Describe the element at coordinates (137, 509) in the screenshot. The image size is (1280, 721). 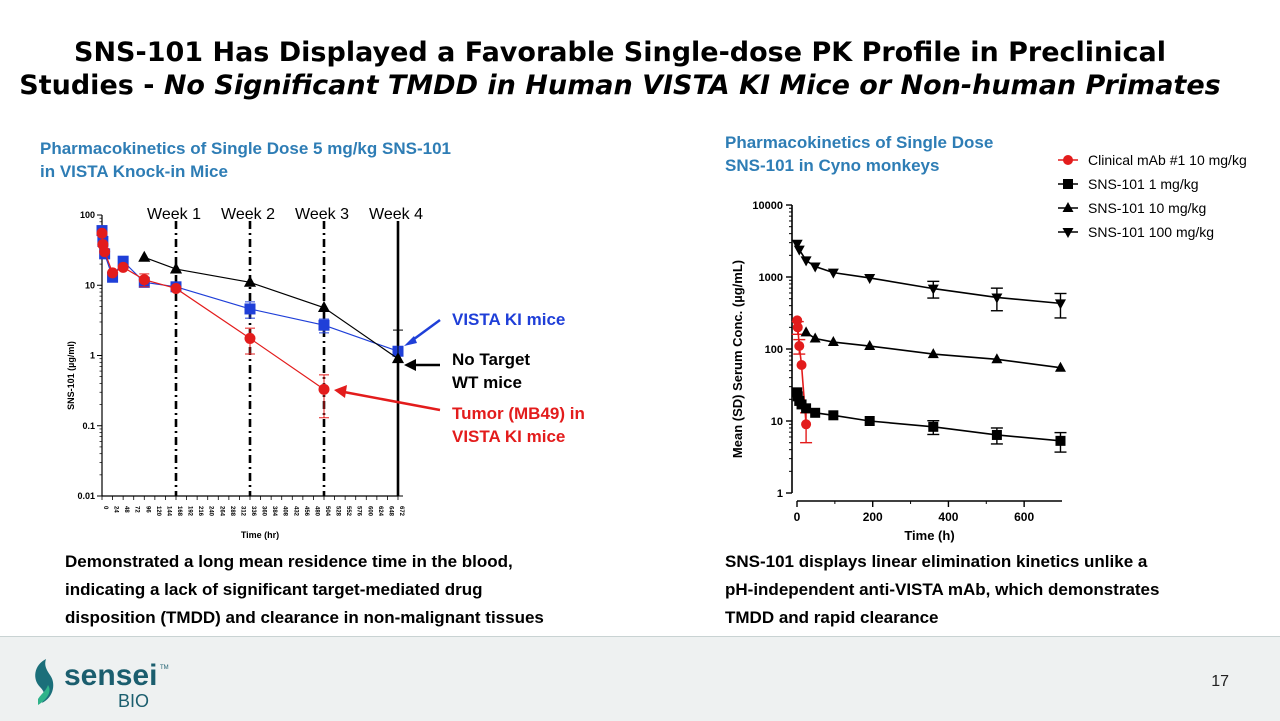
I see `x-tick-label: 72` at that location.